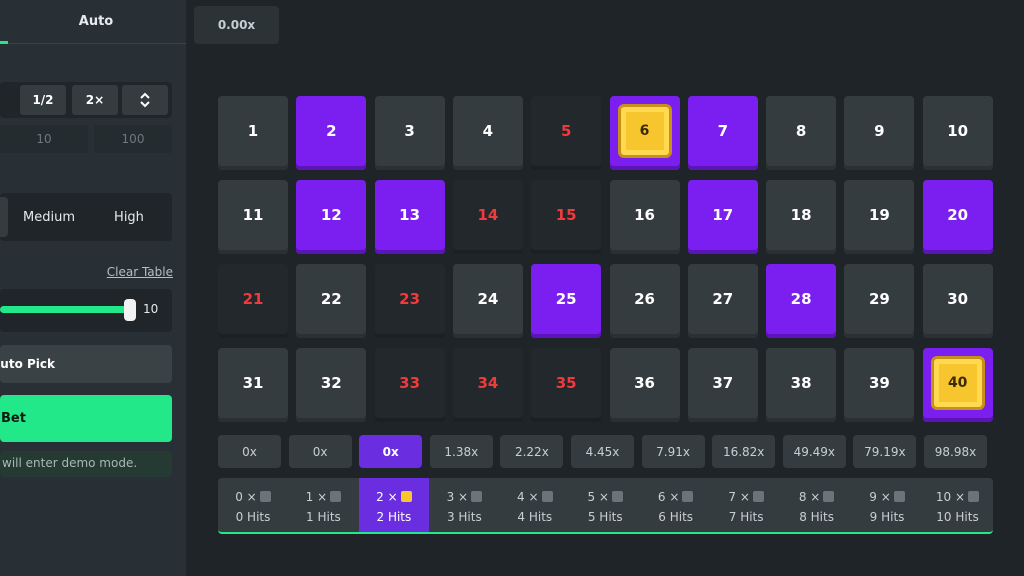 This screenshot has width=1024, height=576. I want to click on tile: 31, so click(253, 385).